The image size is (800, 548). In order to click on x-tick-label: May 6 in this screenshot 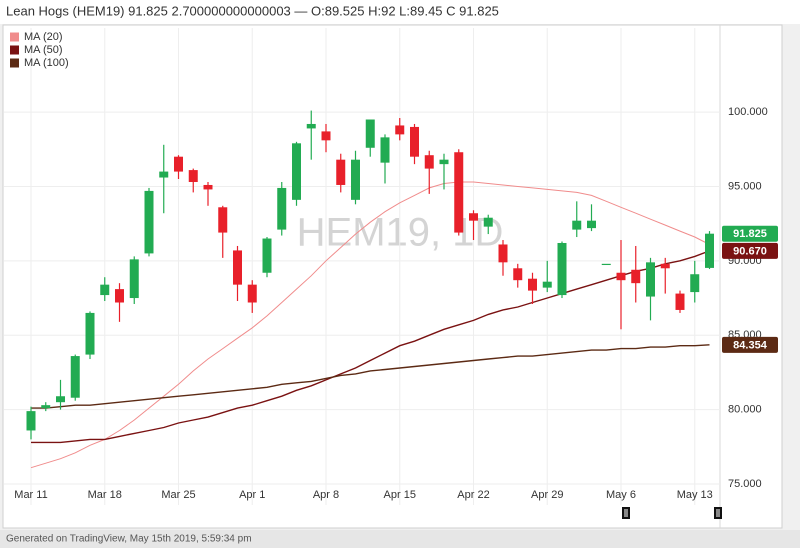, I will do `click(621, 495)`.